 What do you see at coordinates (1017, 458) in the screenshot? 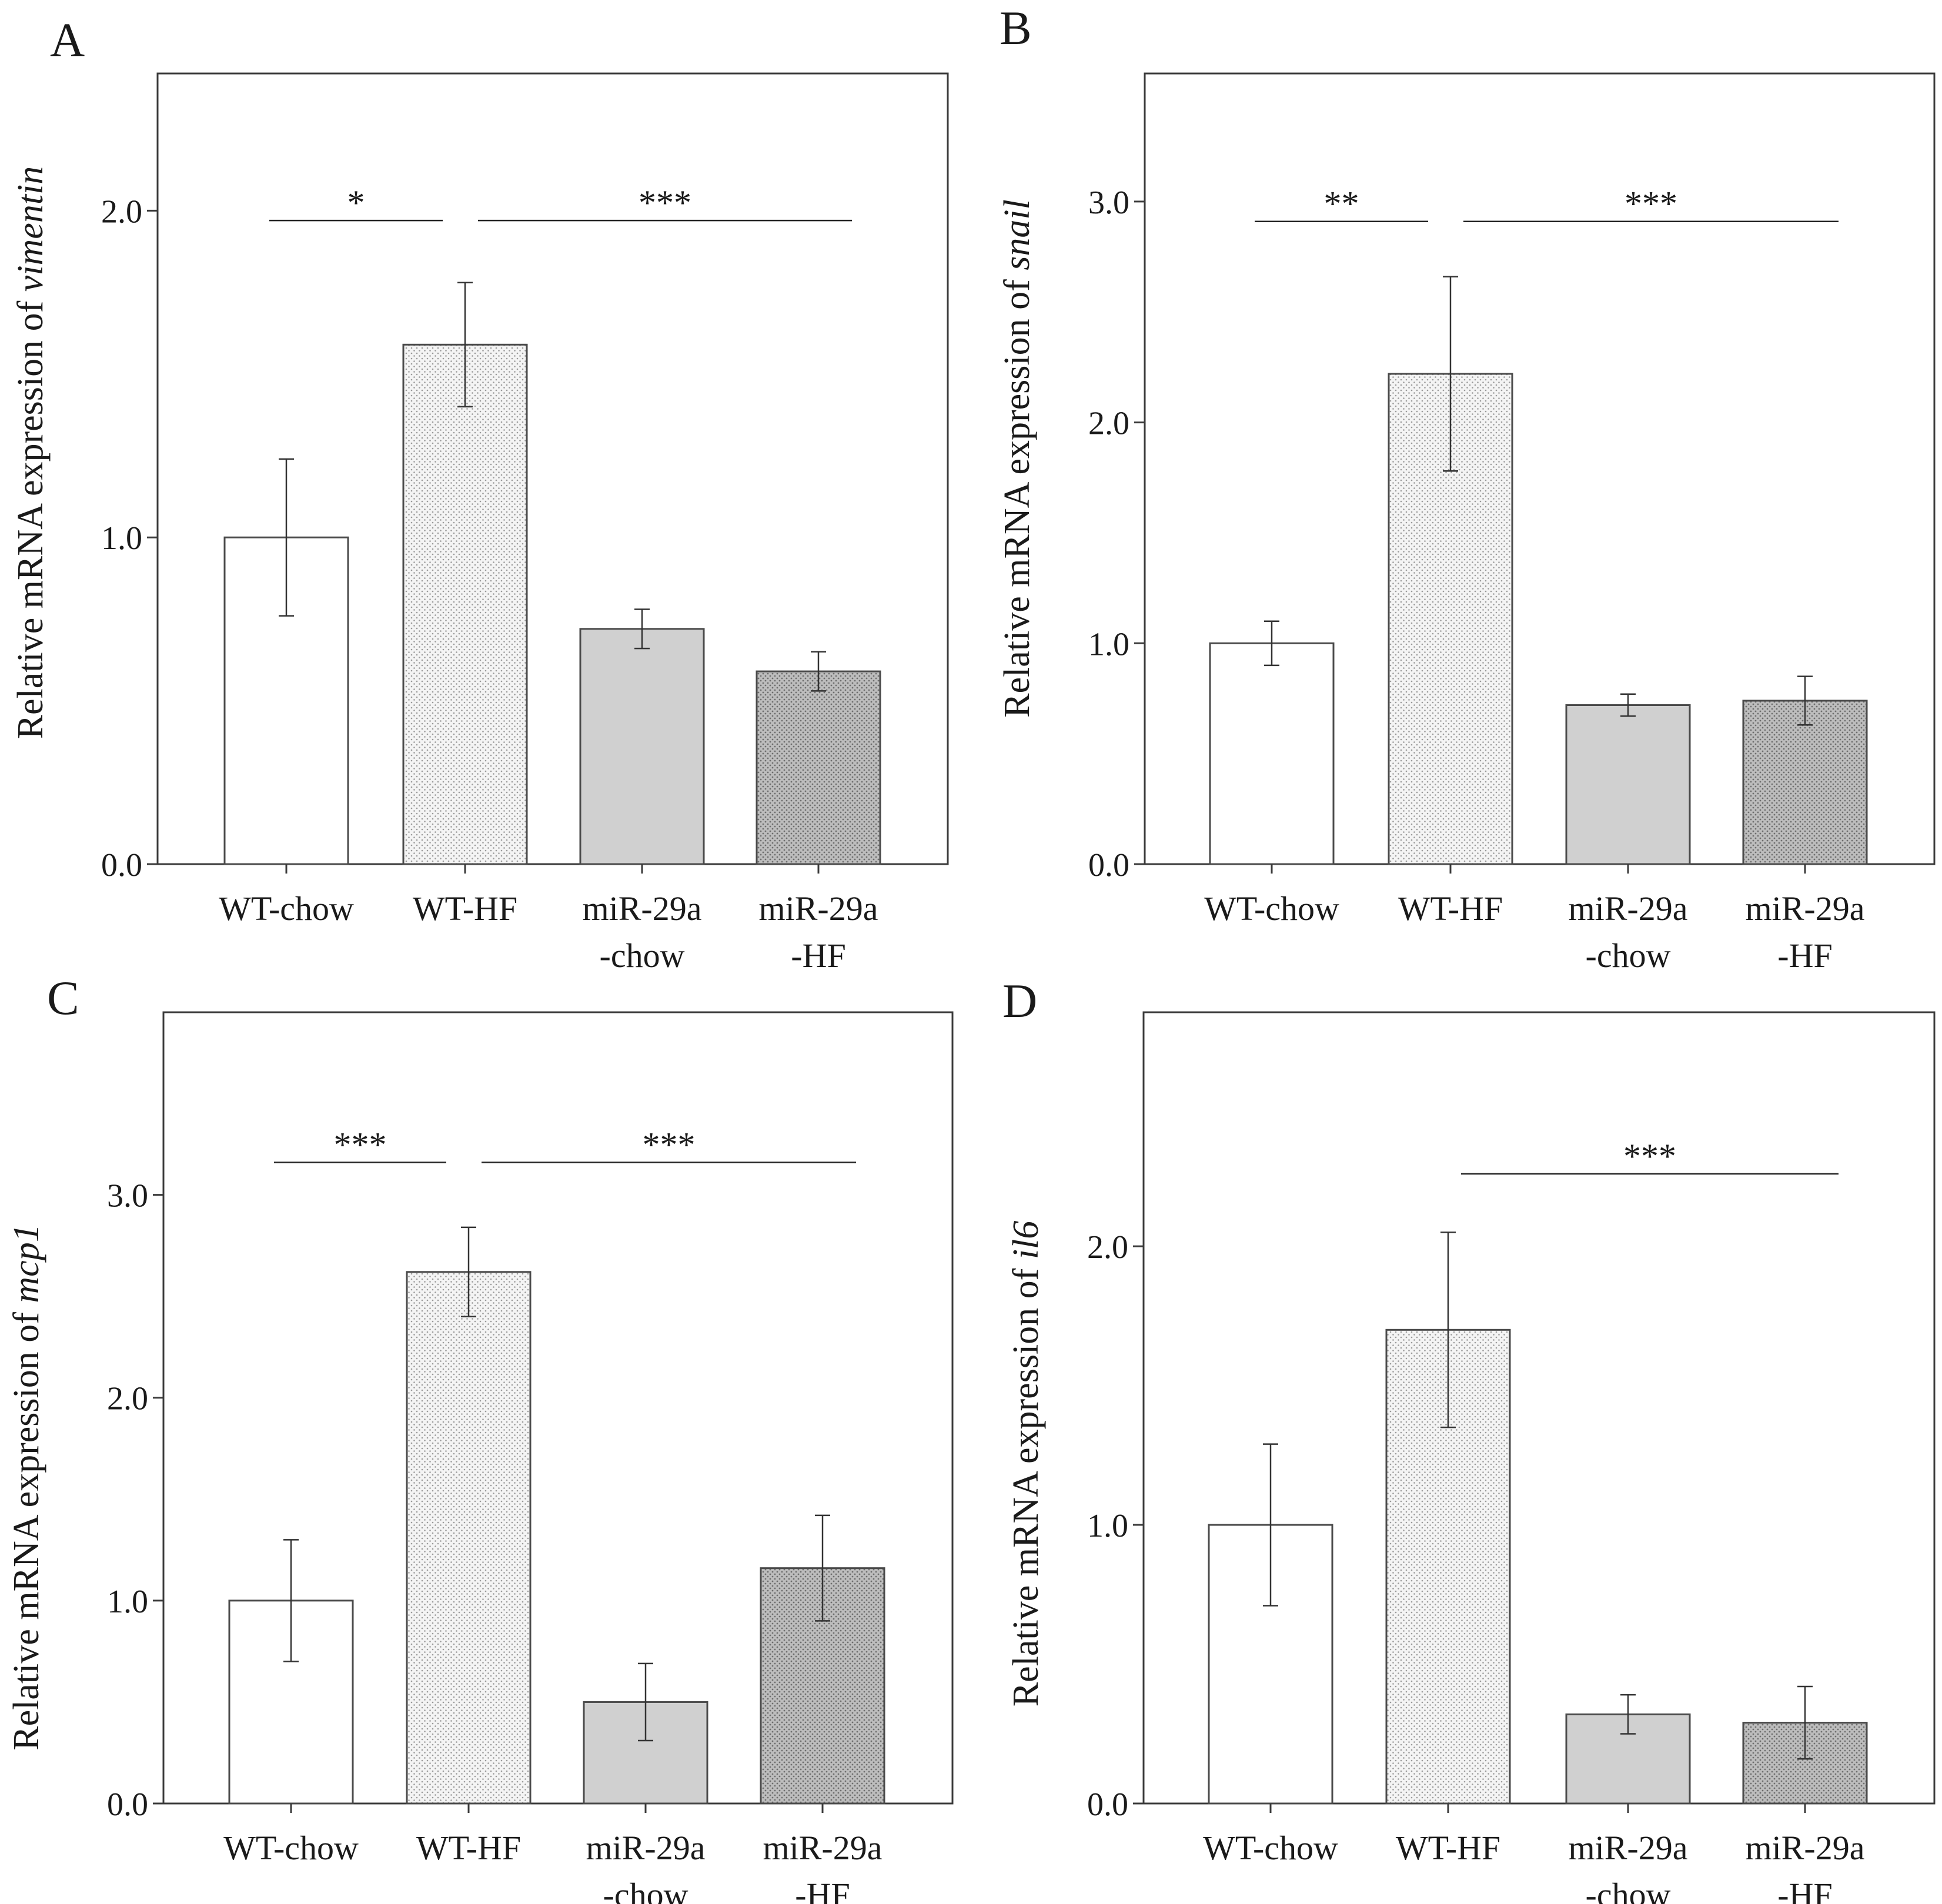
I see `panel-b-y-axis-label: Relative mRNA expression of snail` at bounding box center [1017, 458].